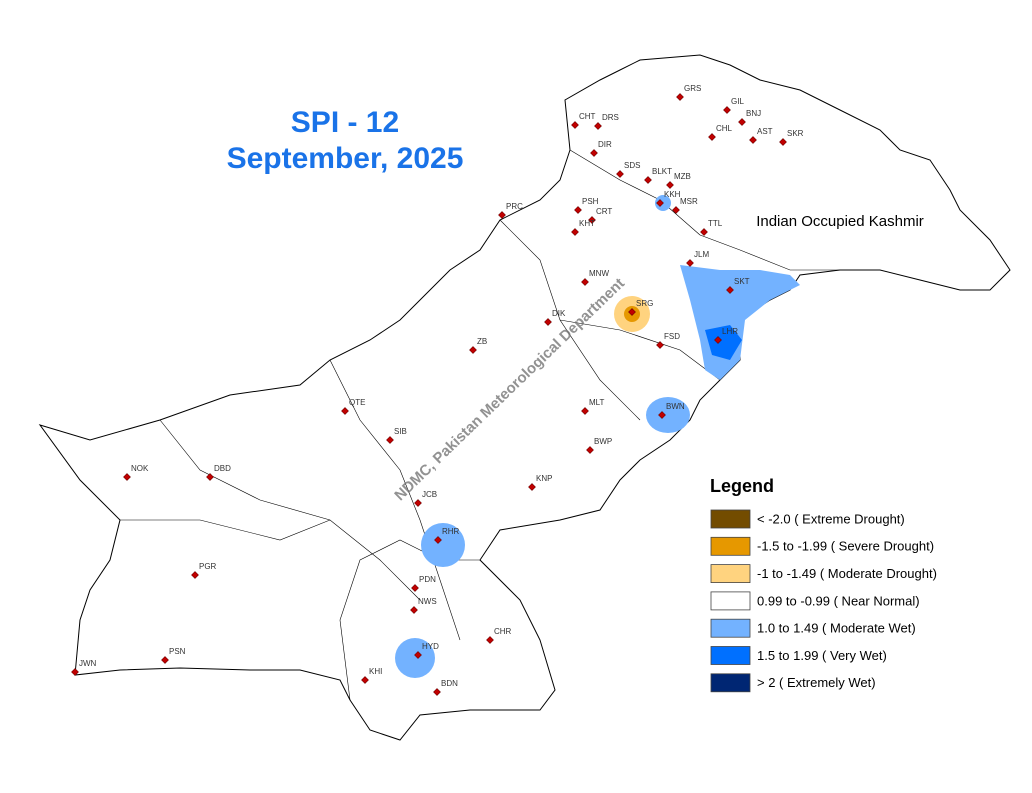 This screenshot has height=793, width=1032. What do you see at coordinates (715, 223) in the screenshot?
I see `station-label: TTL` at bounding box center [715, 223].